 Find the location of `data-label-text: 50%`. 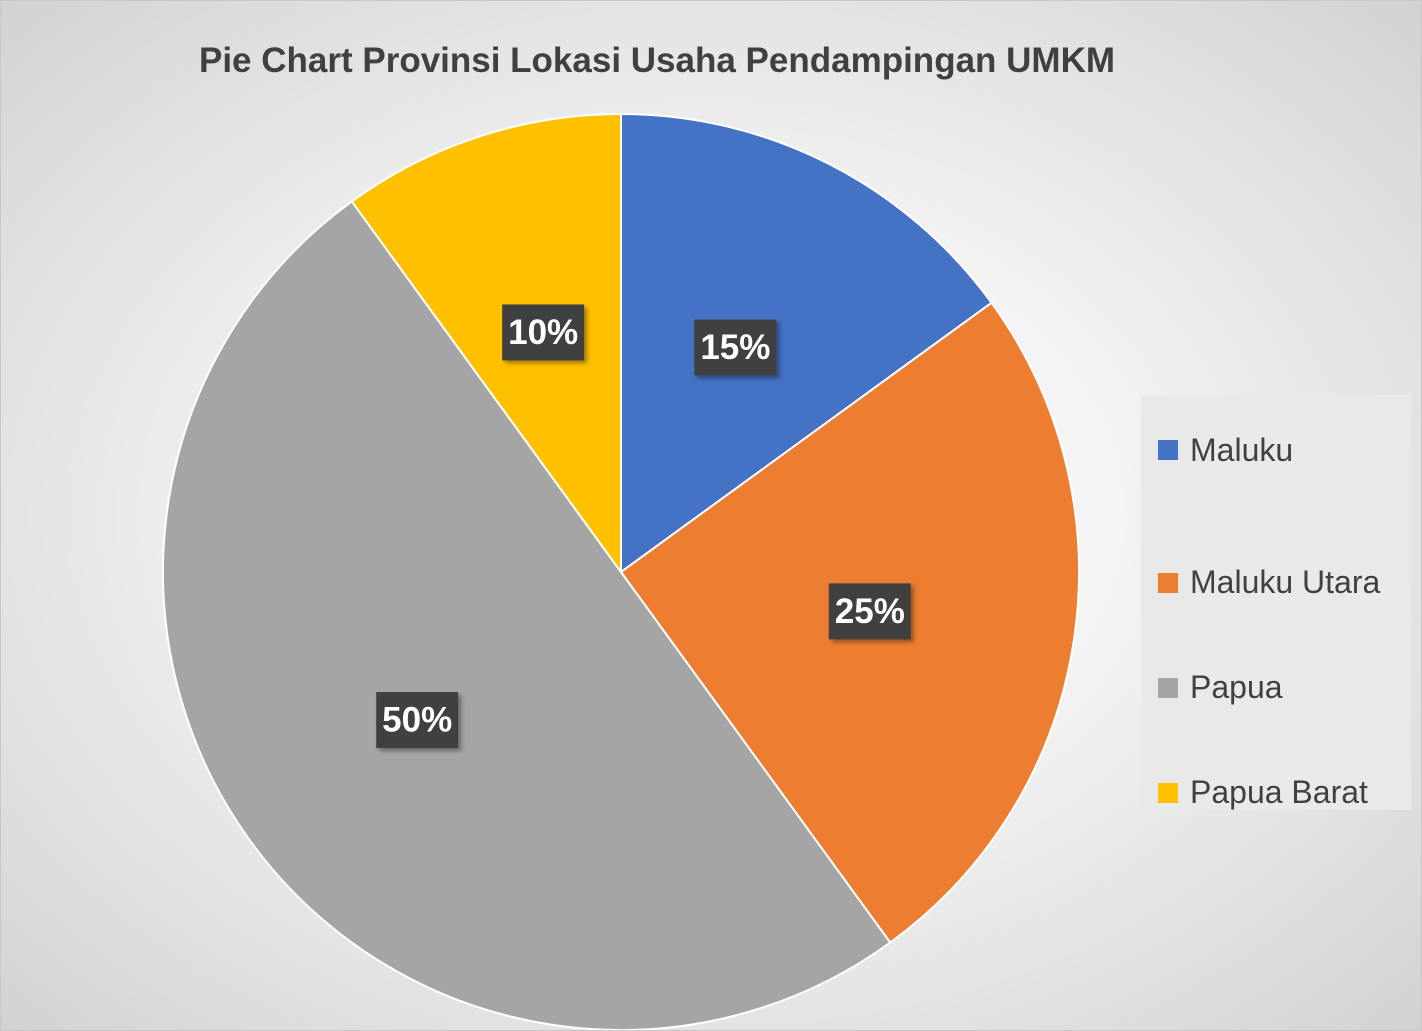

data-label-text: 50% is located at coordinates (417, 720).